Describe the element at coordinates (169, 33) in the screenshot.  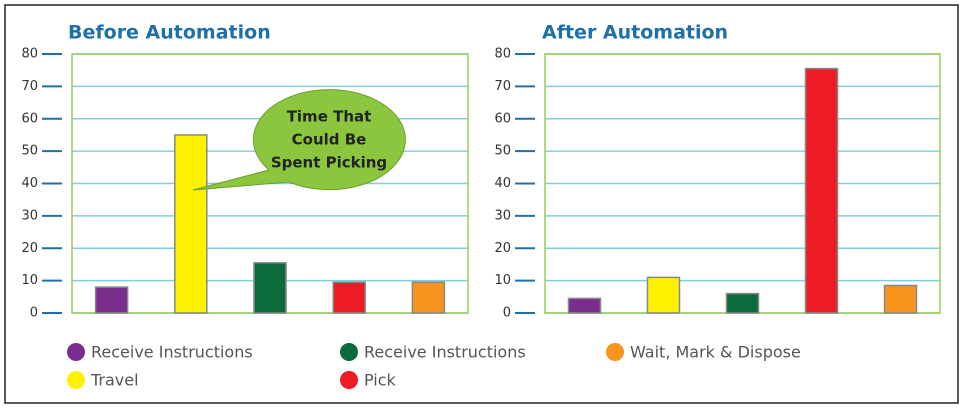
I see `chart-title: Before Automation` at that location.